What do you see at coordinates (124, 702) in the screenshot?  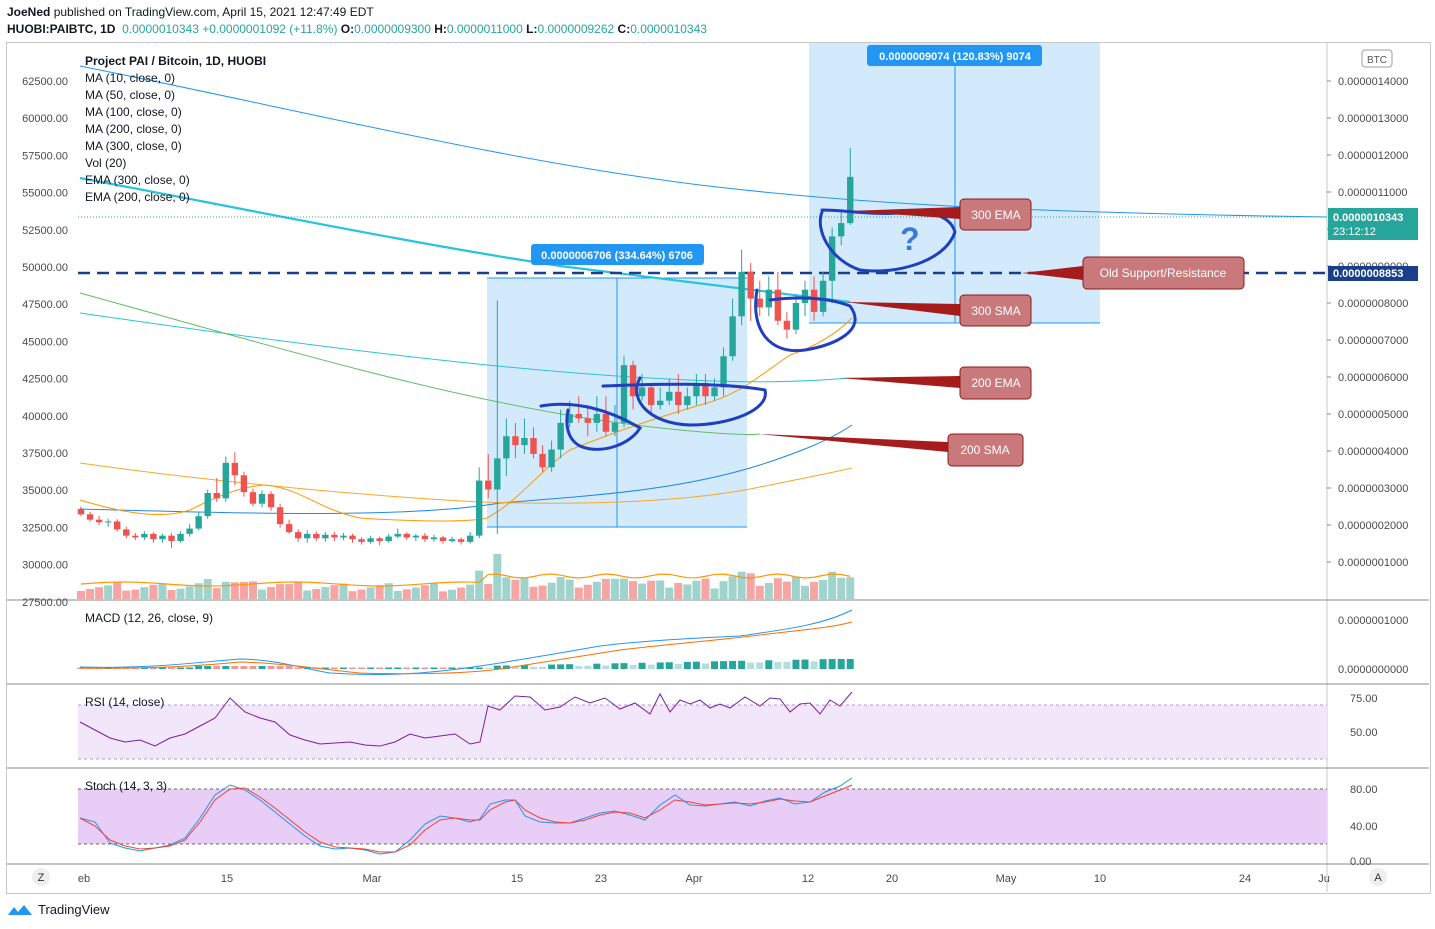 I see `rsi-title: RSI (14, close)` at bounding box center [124, 702].